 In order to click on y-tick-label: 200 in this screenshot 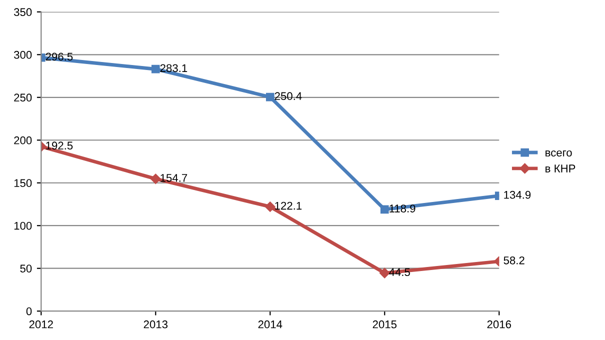, I will do `click(23, 140)`.